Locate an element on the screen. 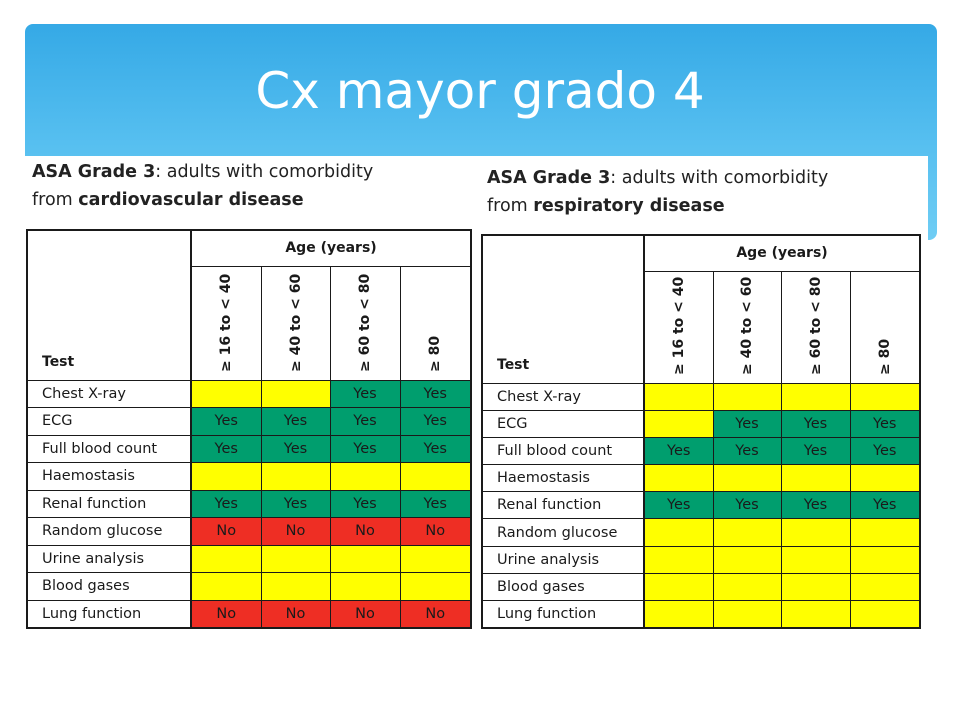 The image size is (960, 720). caption-grade: ASA Grade 3 is located at coordinates (94, 172).